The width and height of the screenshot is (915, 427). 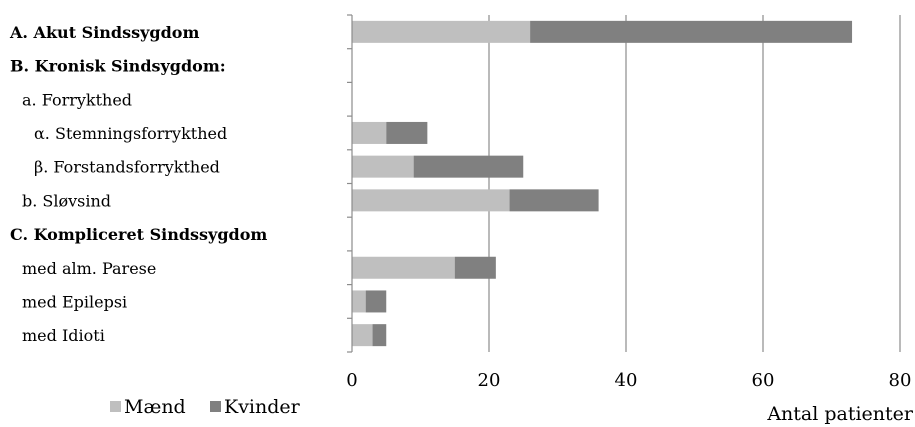 I want to click on category-label: med Epilepsi, so click(x=74, y=301).